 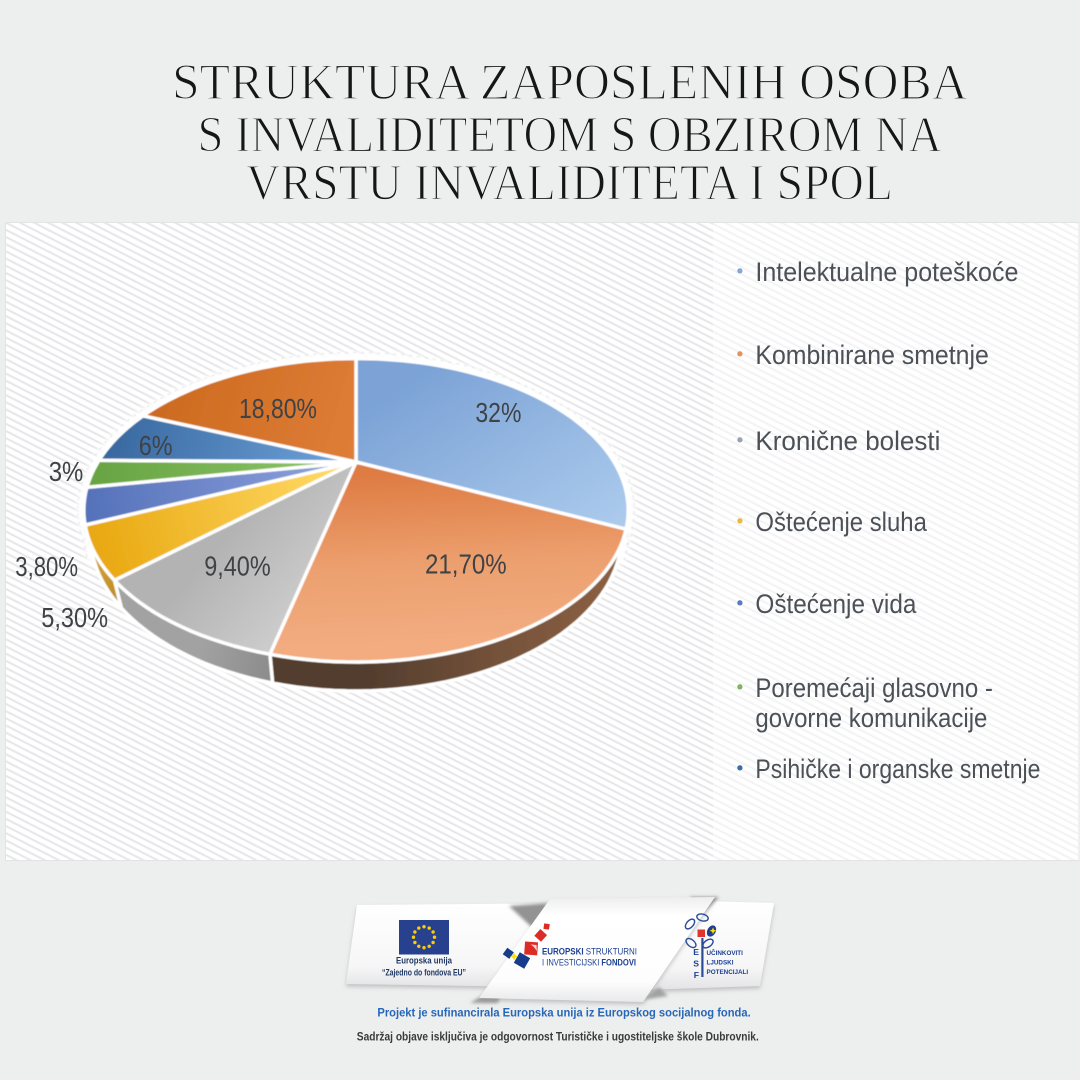 I want to click on svg-text: Psihičke i organske smetnje, so click(x=897, y=769).